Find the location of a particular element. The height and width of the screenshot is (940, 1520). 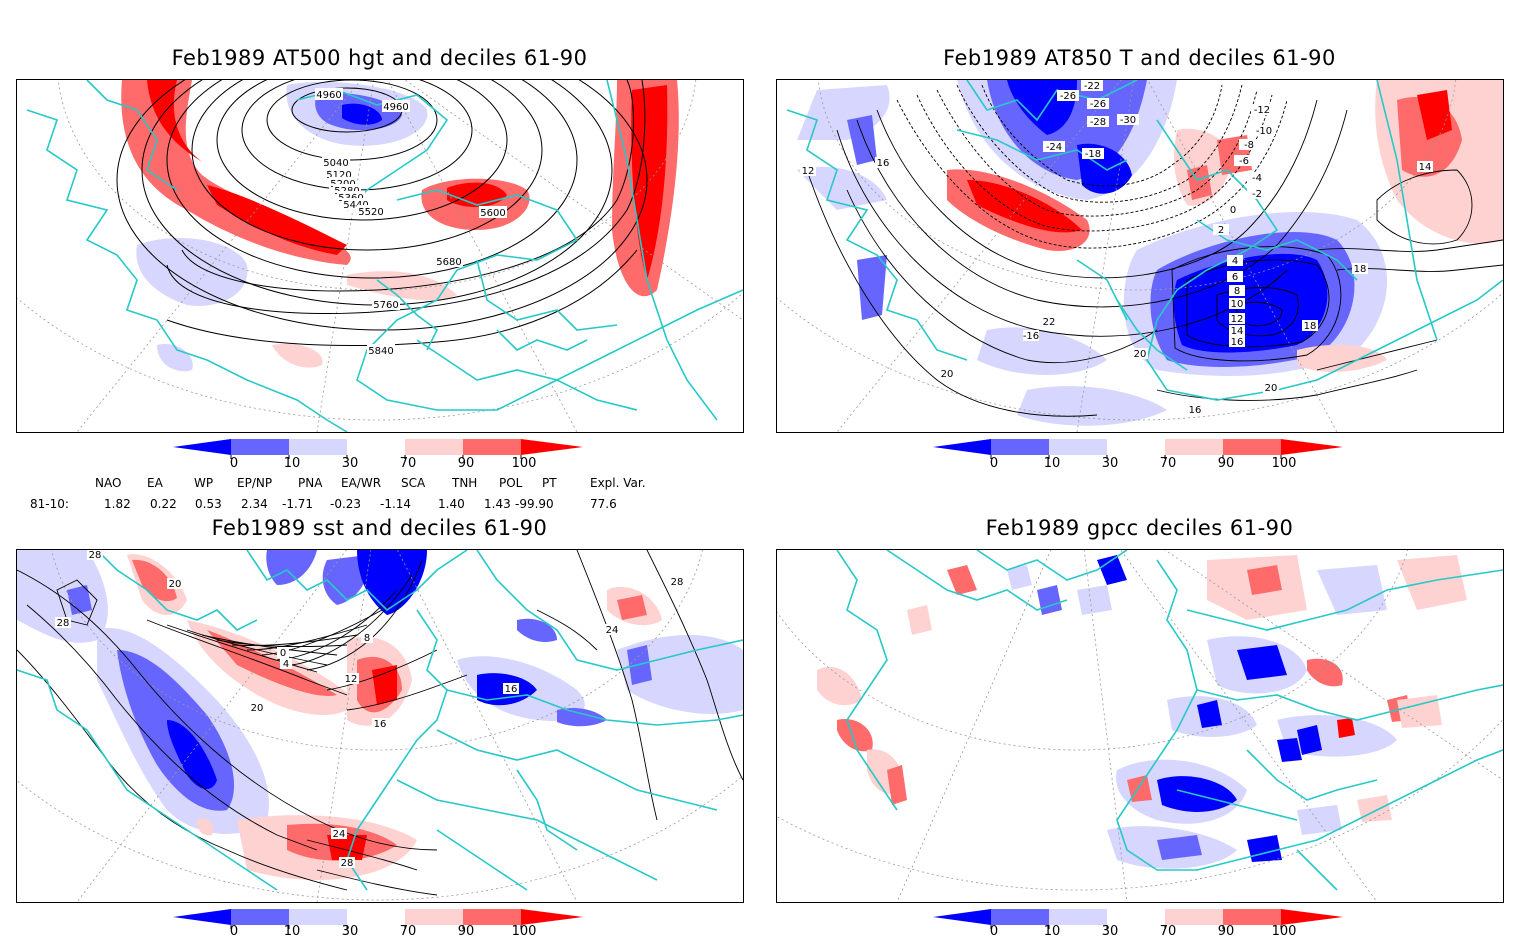

index-row-label: 81-10: is located at coordinates (49, 504).